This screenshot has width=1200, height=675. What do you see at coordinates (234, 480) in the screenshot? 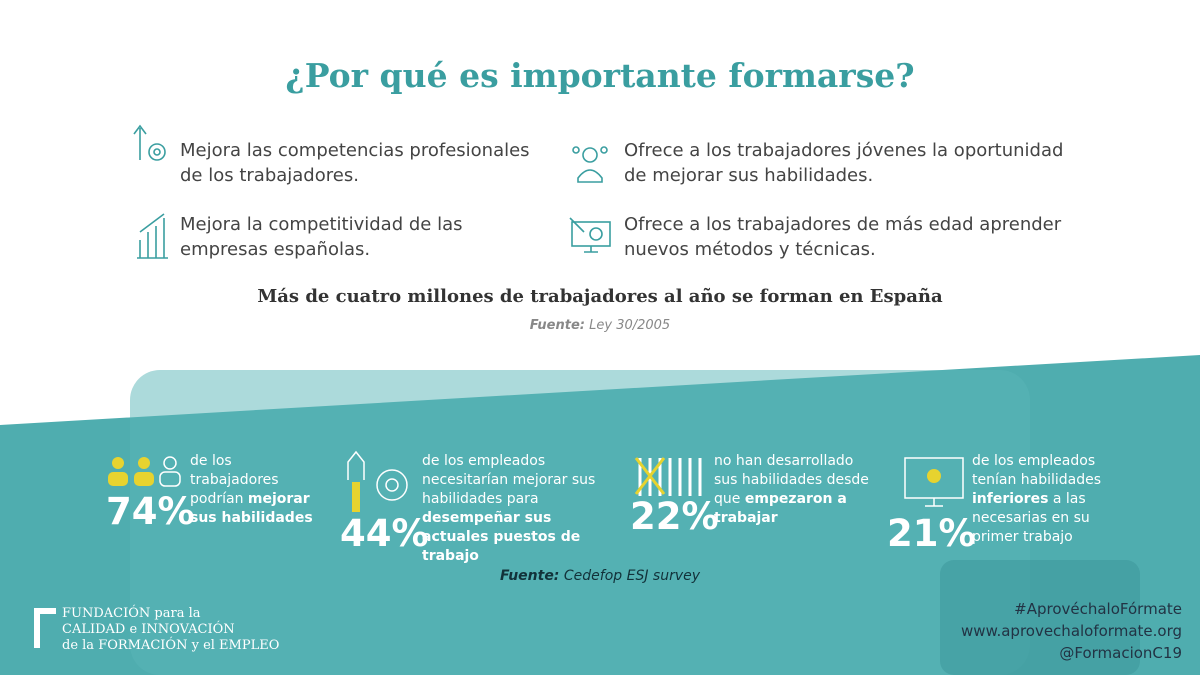
I see `stat-text: de los trabajadores podrían` at bounding box center [234, 480].